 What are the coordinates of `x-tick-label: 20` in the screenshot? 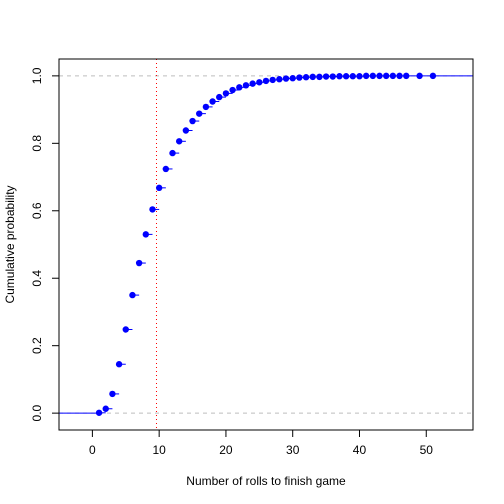 It's located at (226, 450).